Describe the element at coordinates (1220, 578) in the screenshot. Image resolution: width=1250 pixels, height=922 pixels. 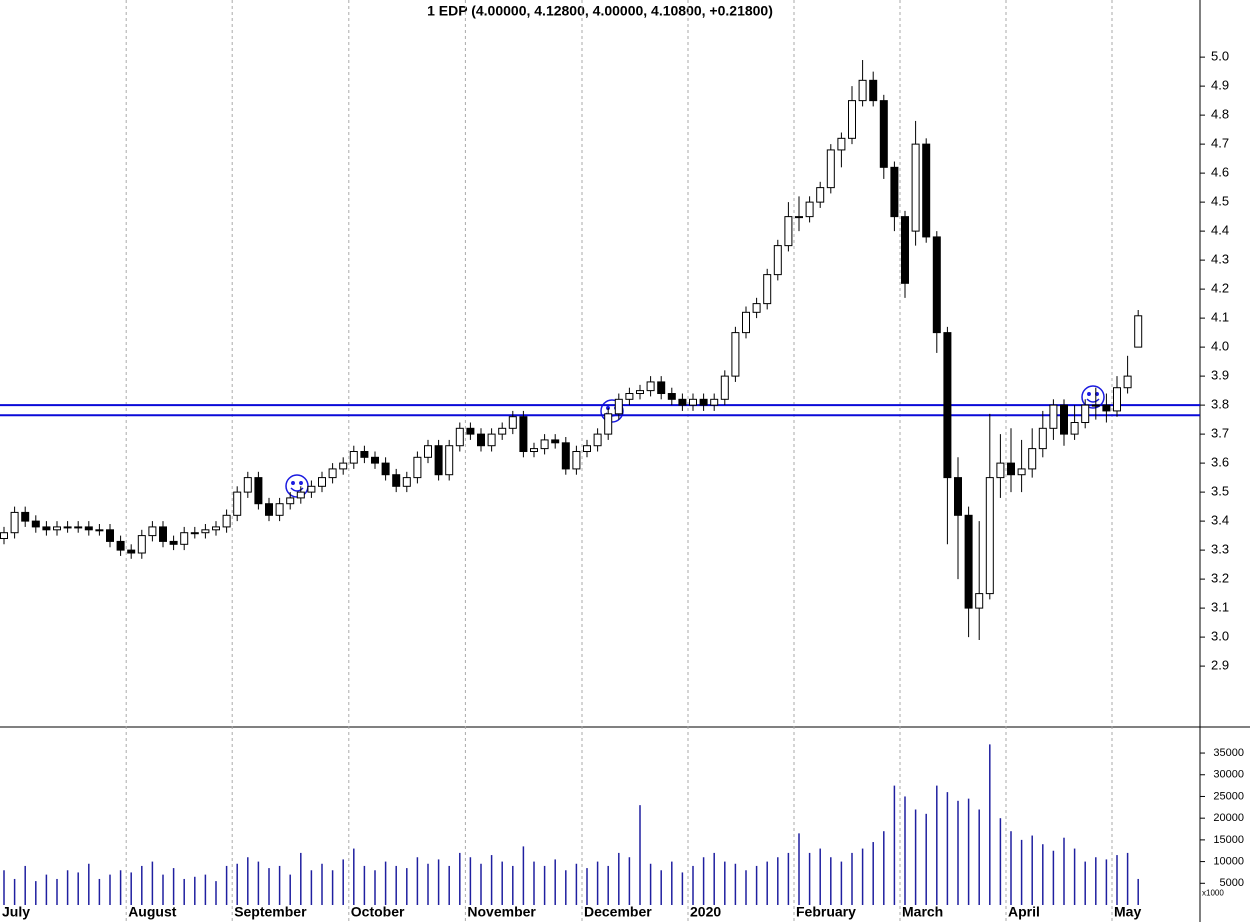
I see `y-tick-label: 3.2` at that location.